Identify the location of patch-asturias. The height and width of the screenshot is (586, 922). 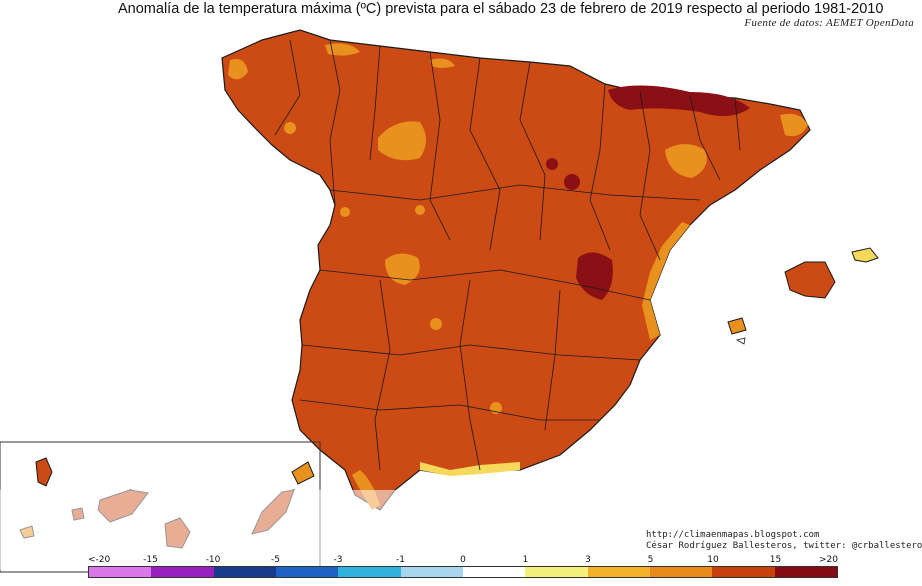
(342, 49).